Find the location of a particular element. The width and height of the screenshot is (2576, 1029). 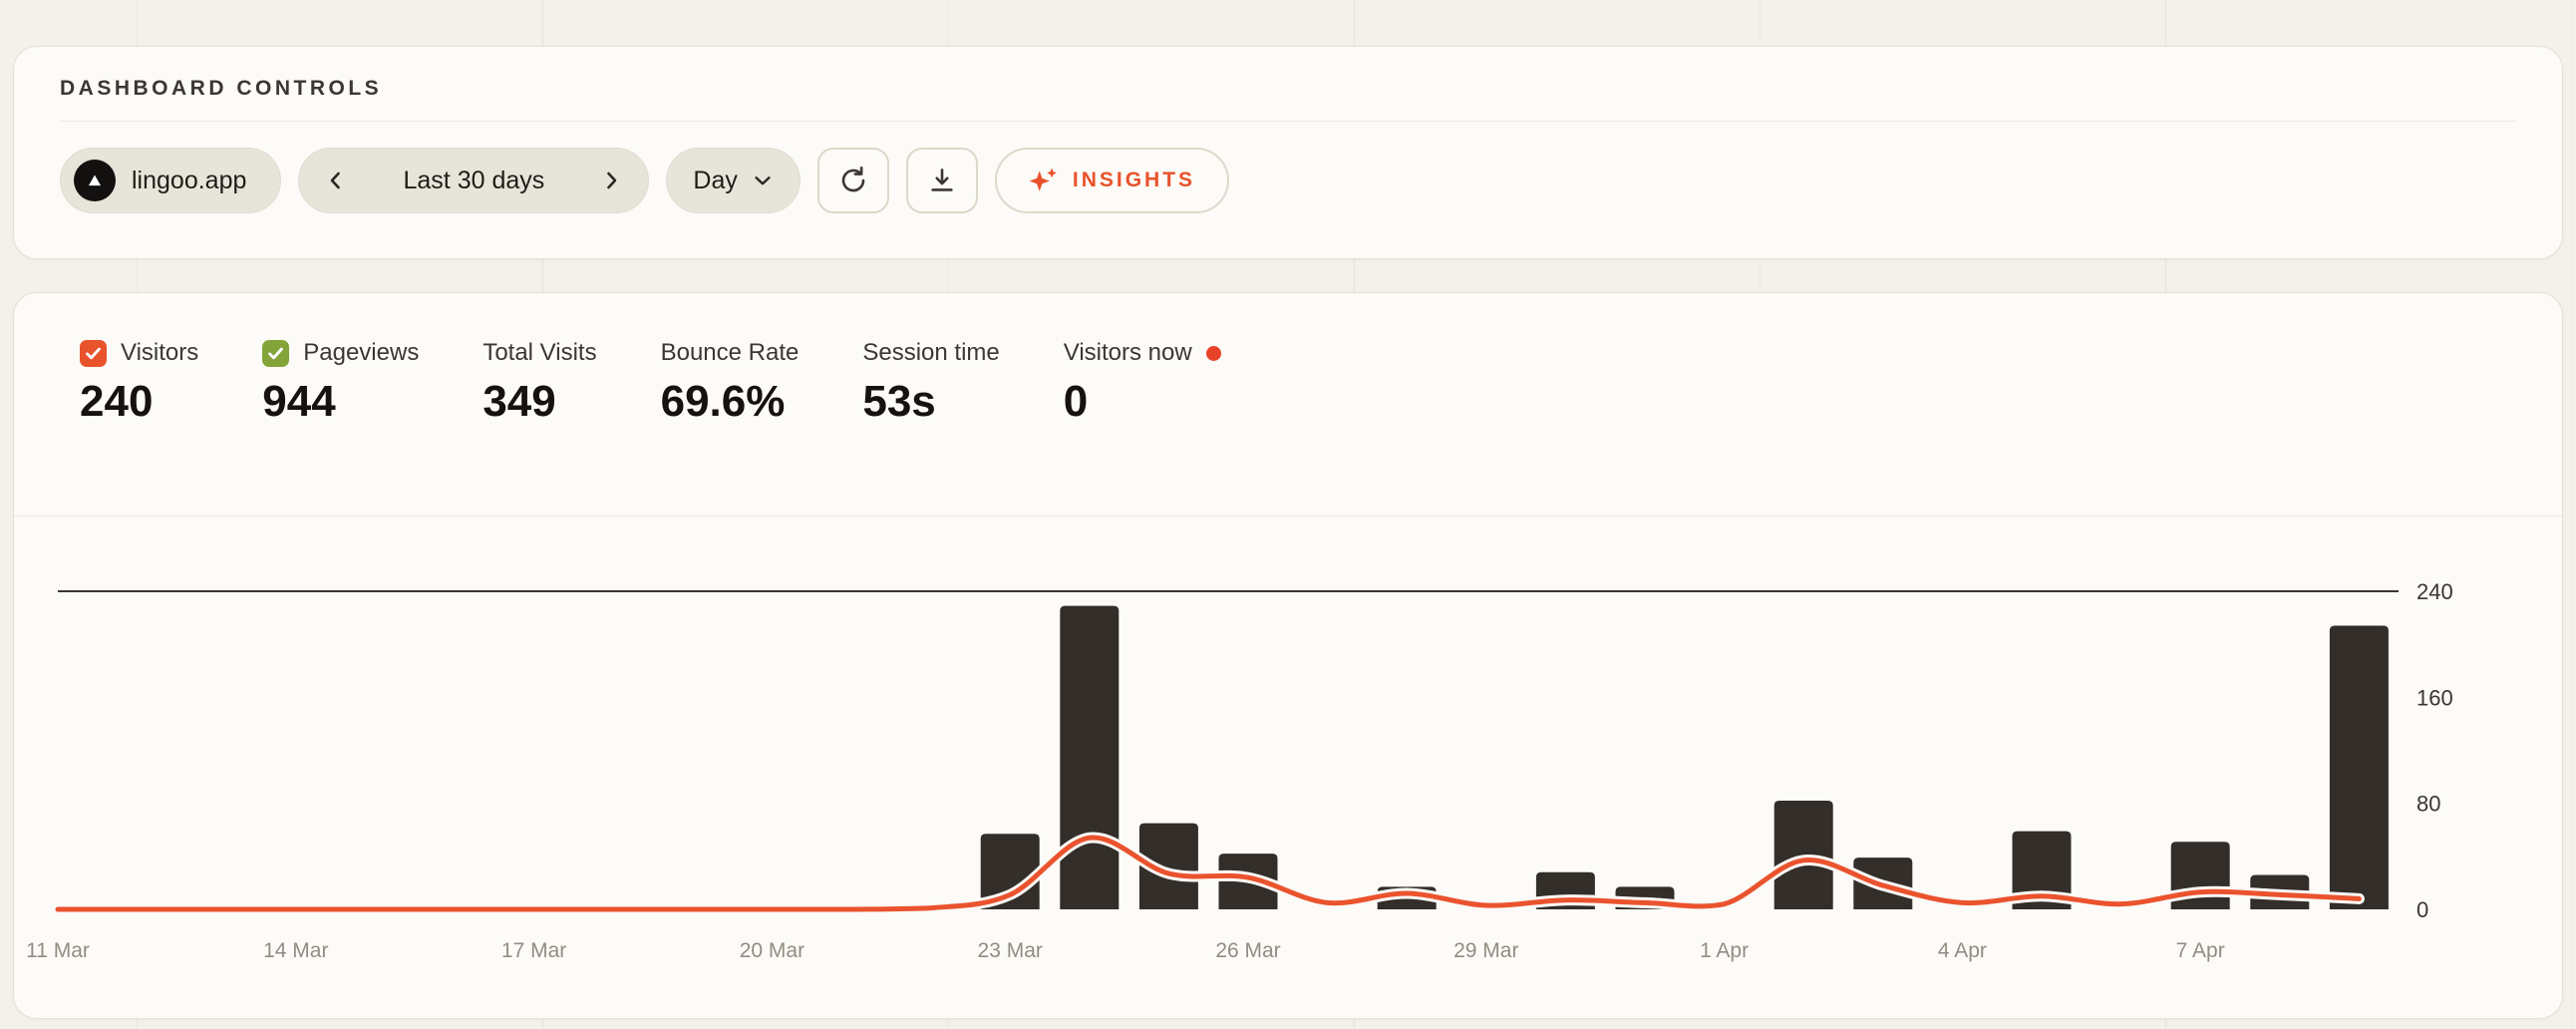

stat-value-bounce-rate: 69.6% is located at coordinates (723, 401).